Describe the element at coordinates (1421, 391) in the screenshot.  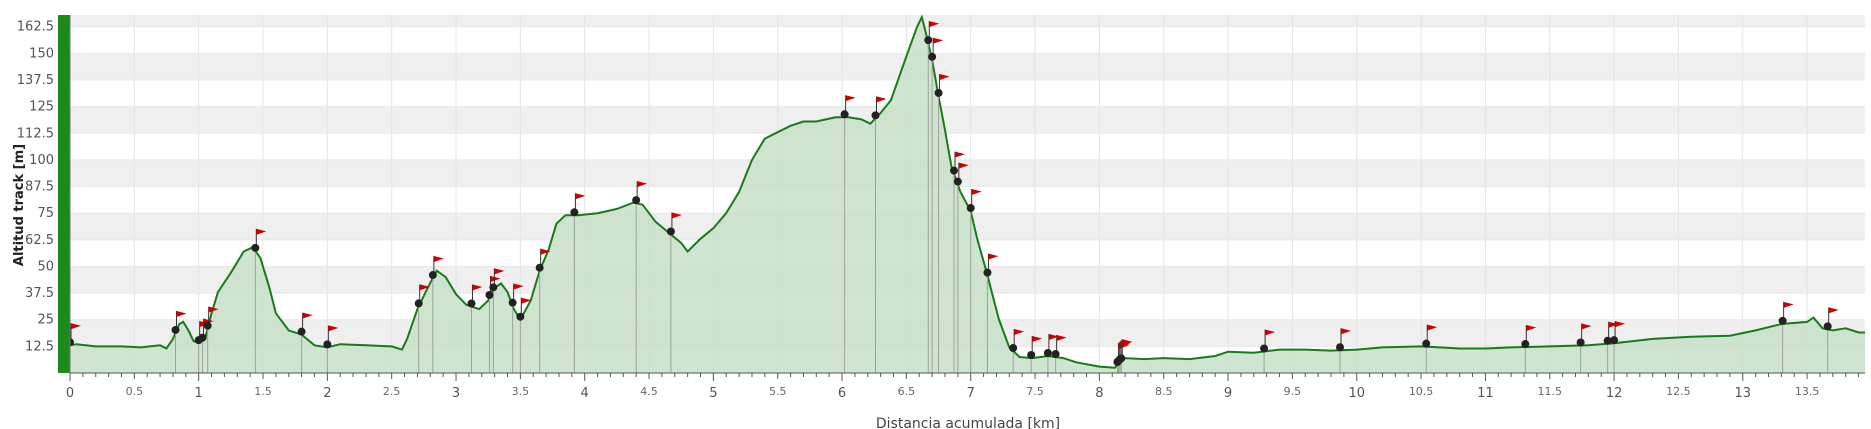
I see `x-tick-label: 10.5` at that location.